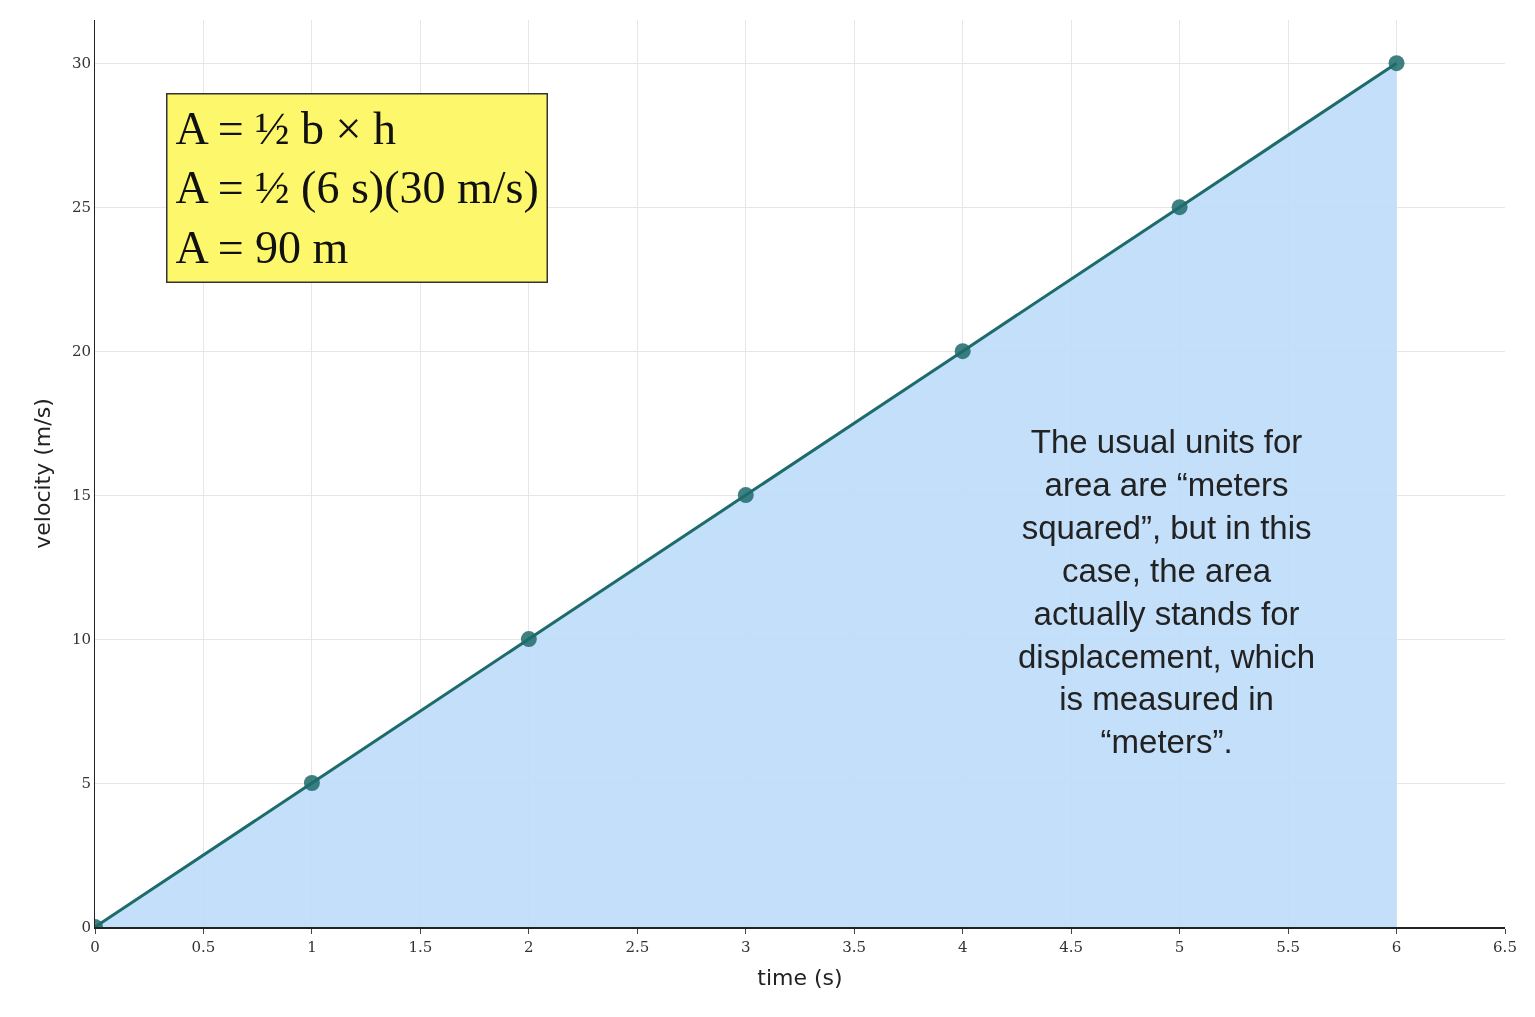  What do you see at coordinates (357, 188) in the screenshot?
I see `annotation: A = ½ b × h A = ½ (6 s)(30 m/s) A = 90 m` at bounding box center [357, 188].